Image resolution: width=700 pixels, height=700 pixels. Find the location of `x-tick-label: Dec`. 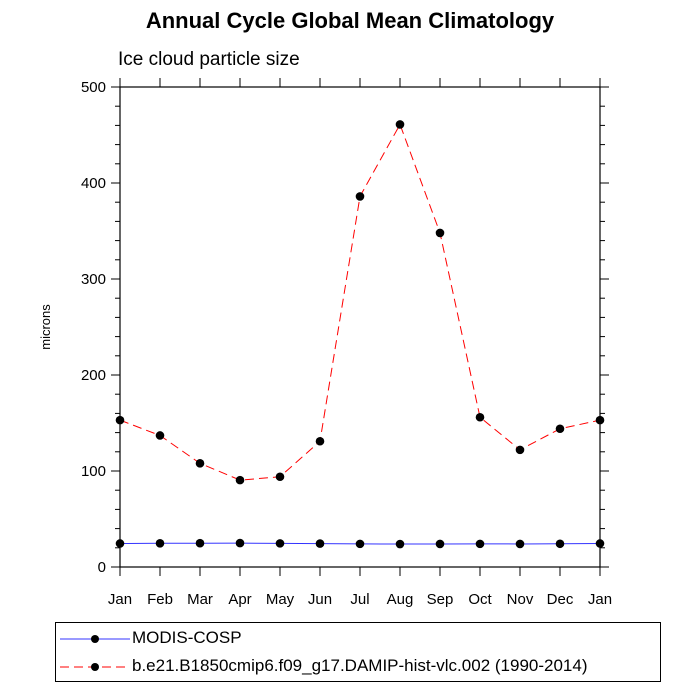

x-tick-label: Dec is located at coordinates (560, 599).